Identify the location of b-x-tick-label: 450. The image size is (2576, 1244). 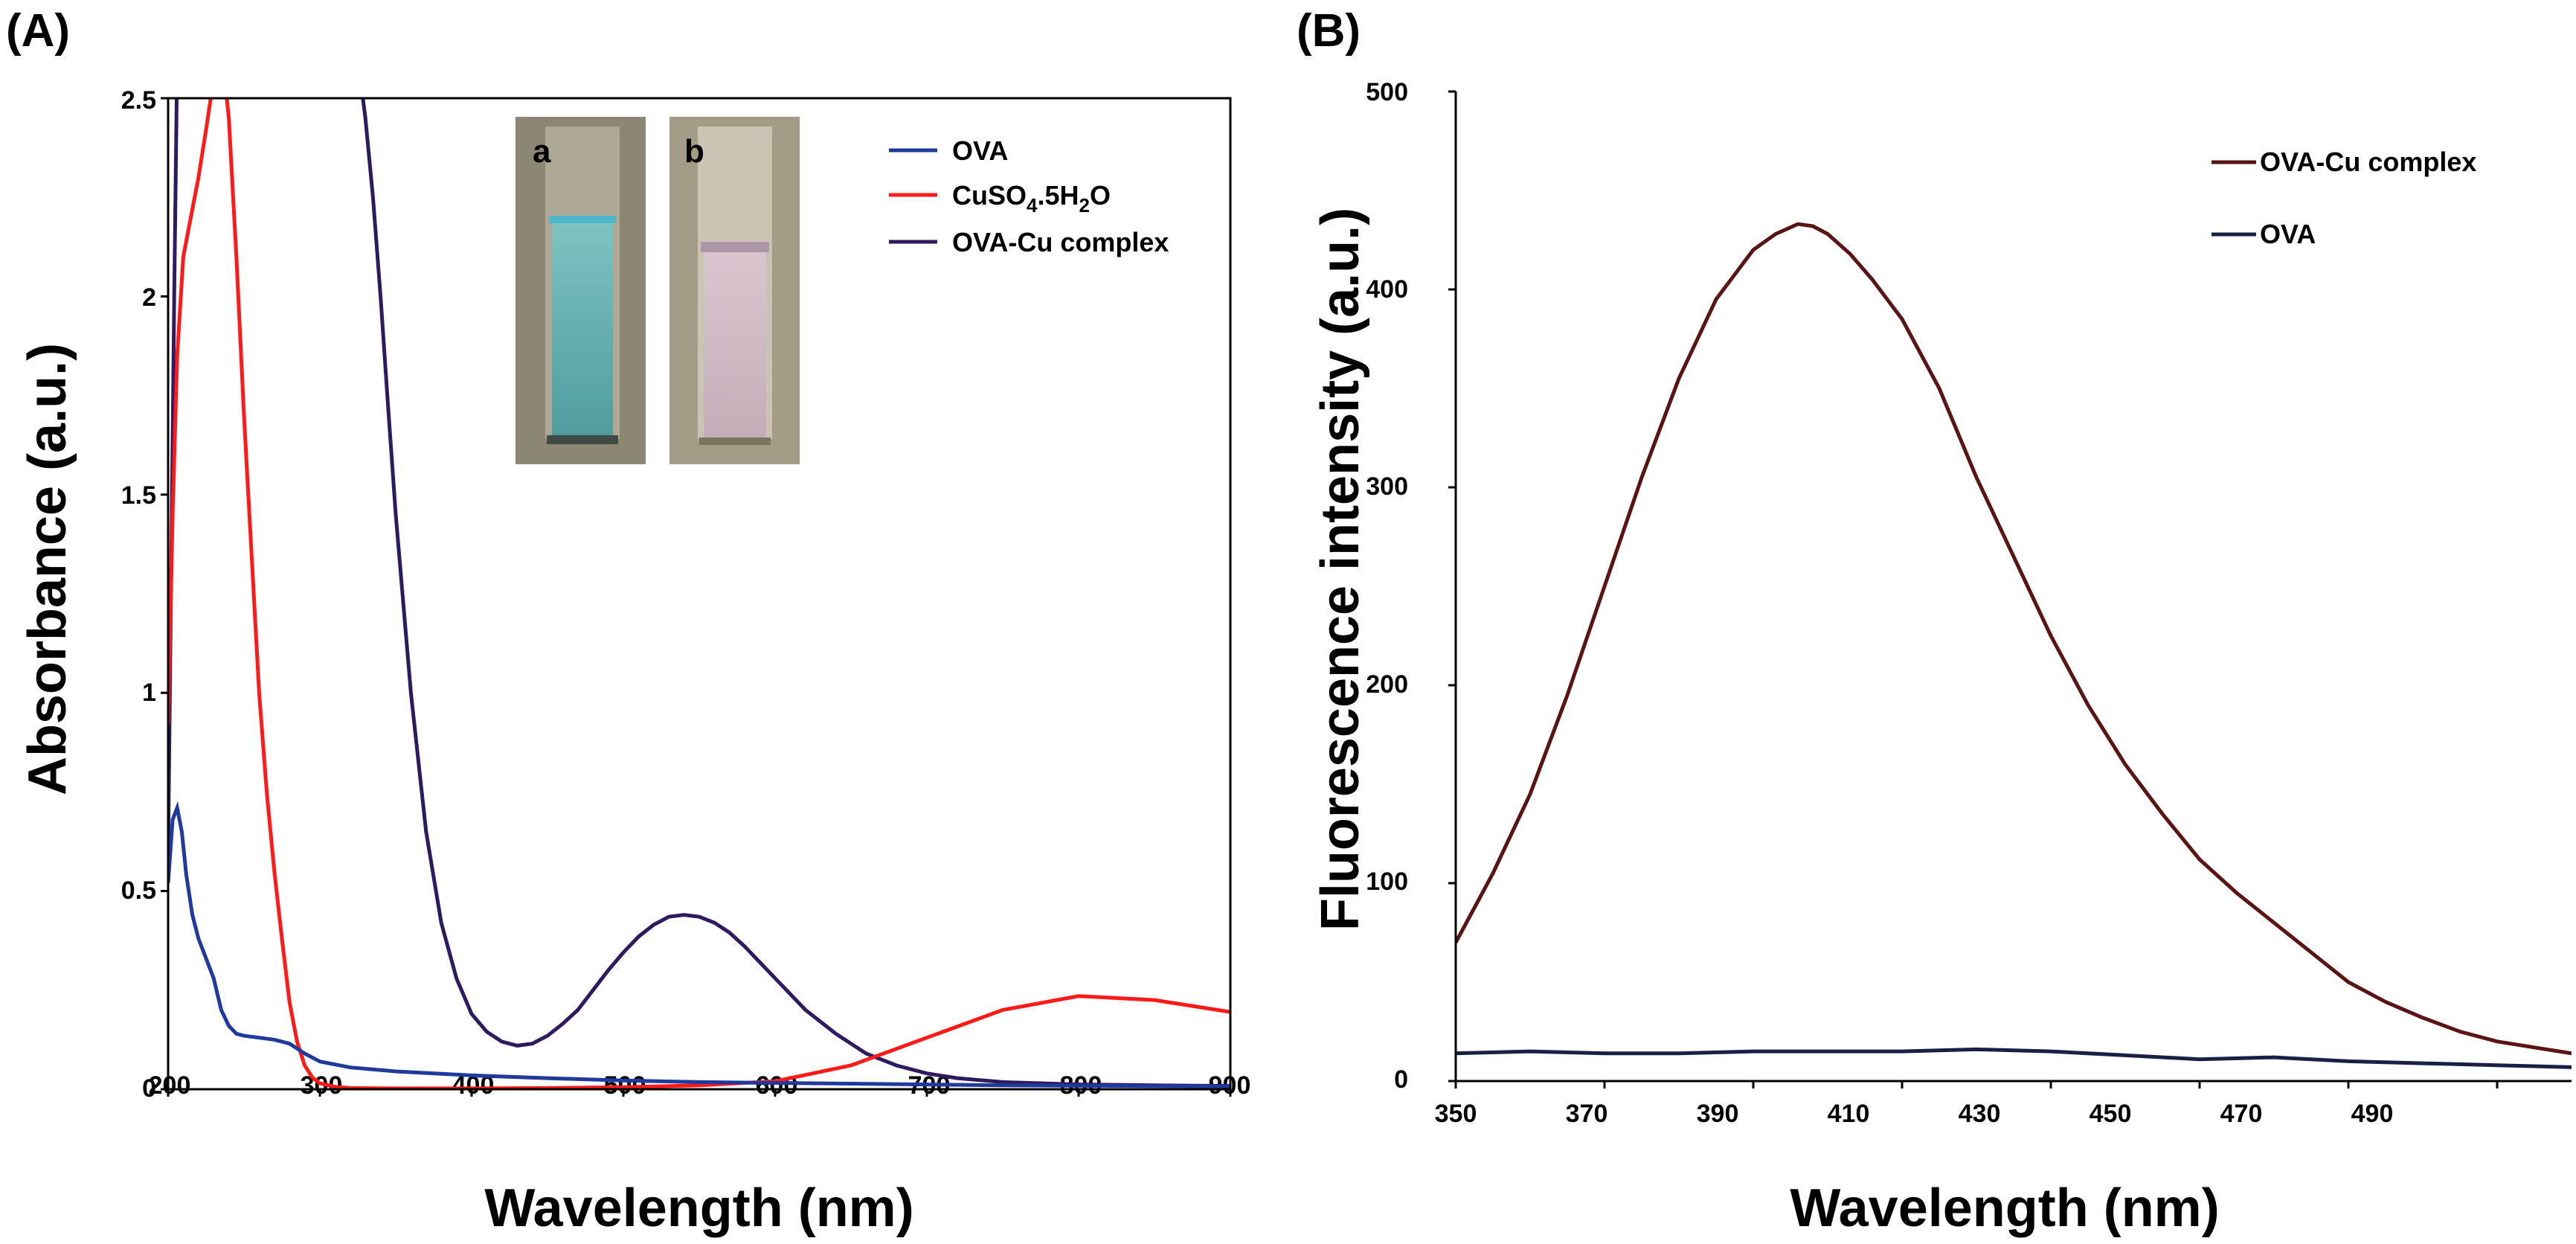
(2111, 1114).